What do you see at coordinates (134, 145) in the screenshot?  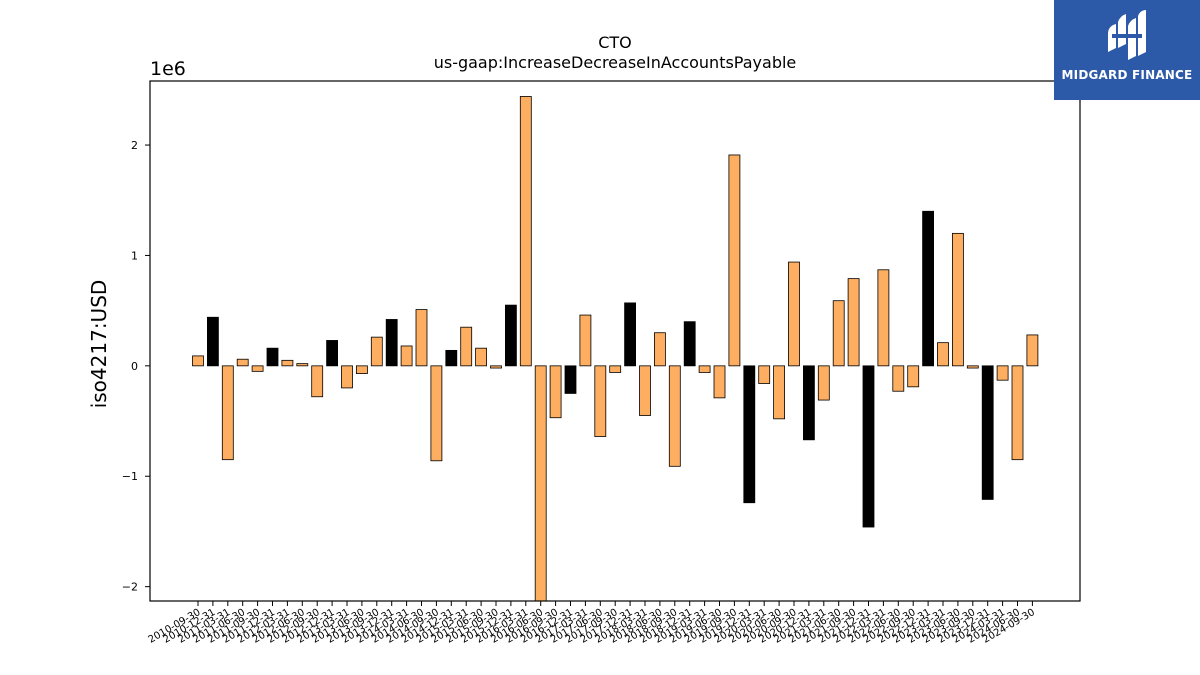 I see `y-tick-label: 2` at bounding box center [134, 145].